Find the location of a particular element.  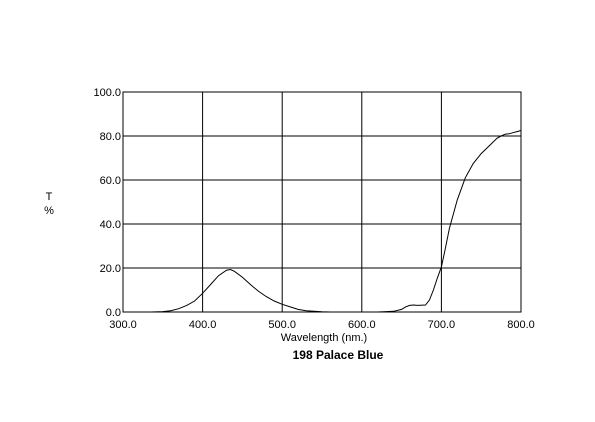

y-tick-label: 100.0 is located at coordinates (107, 93).